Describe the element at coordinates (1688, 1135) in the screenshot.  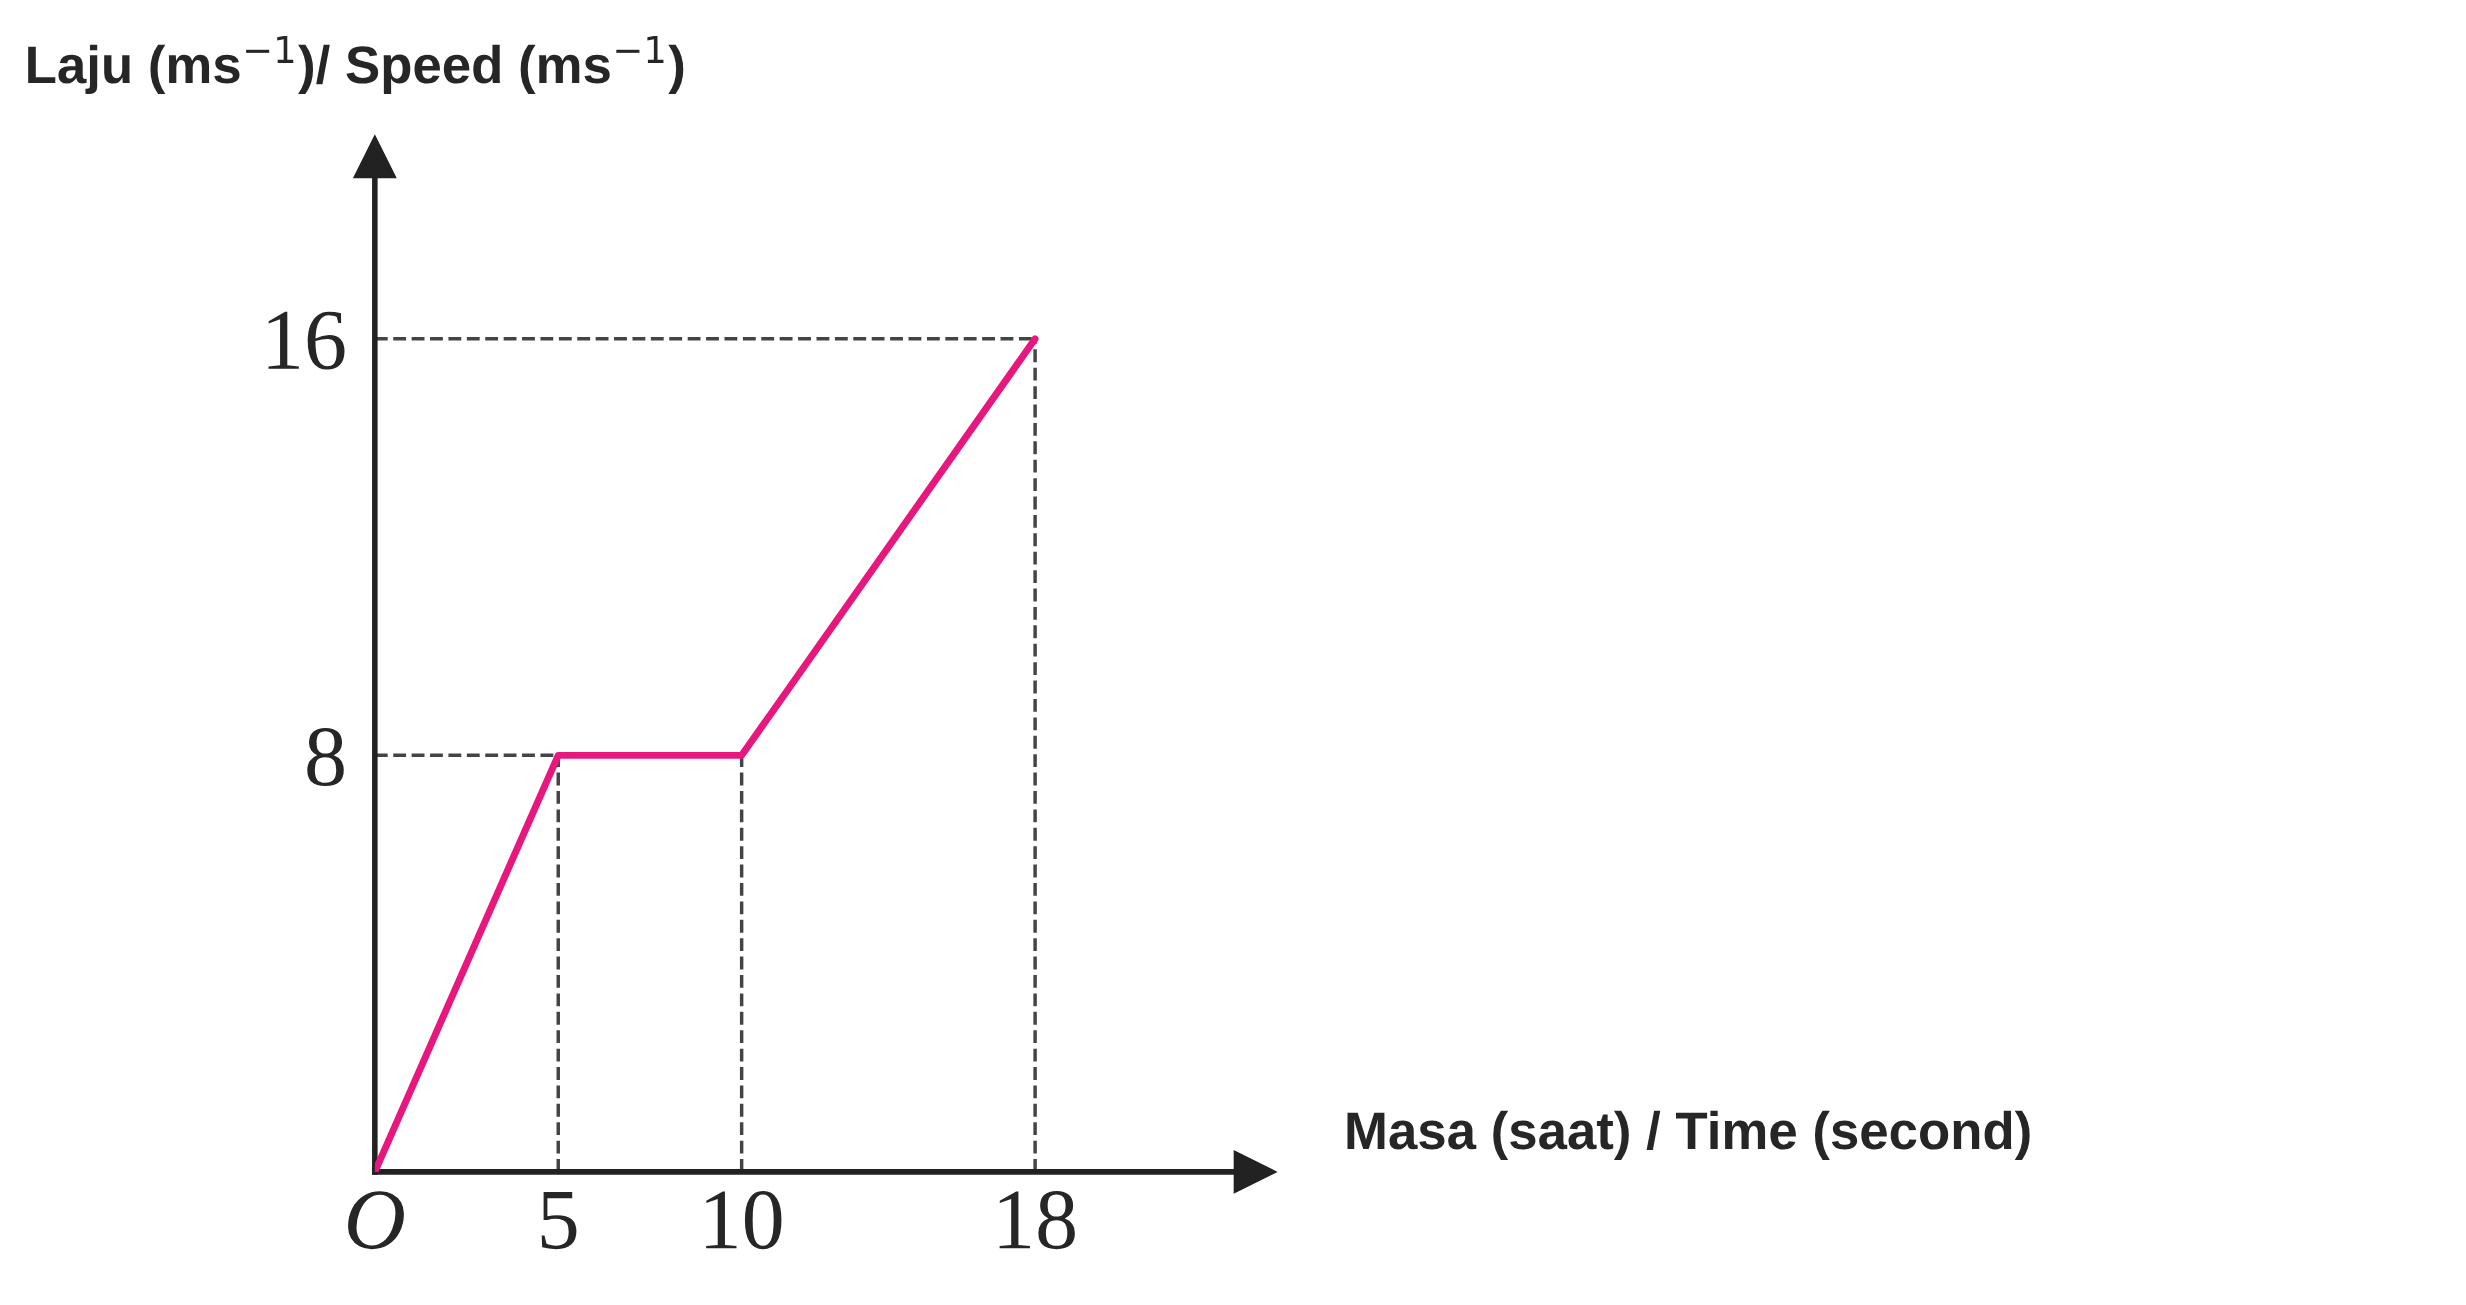
I see `x-axis-title: Masa (saat) / Time (second)` at that location.